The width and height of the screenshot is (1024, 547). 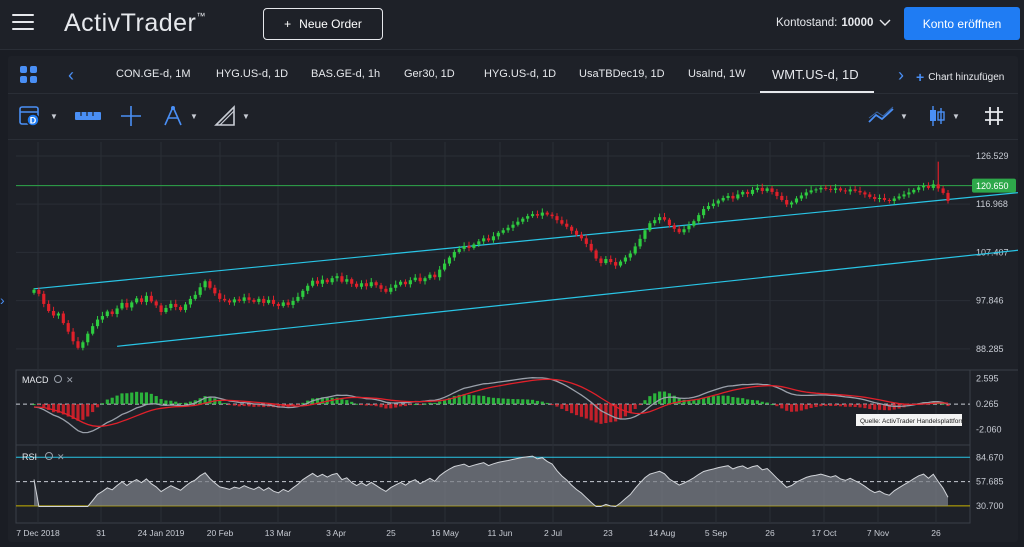 What do you see at coordinates (994, 116) in the screenshot?
I see `grid-toggle-tool` at bounding box center [994, 116].